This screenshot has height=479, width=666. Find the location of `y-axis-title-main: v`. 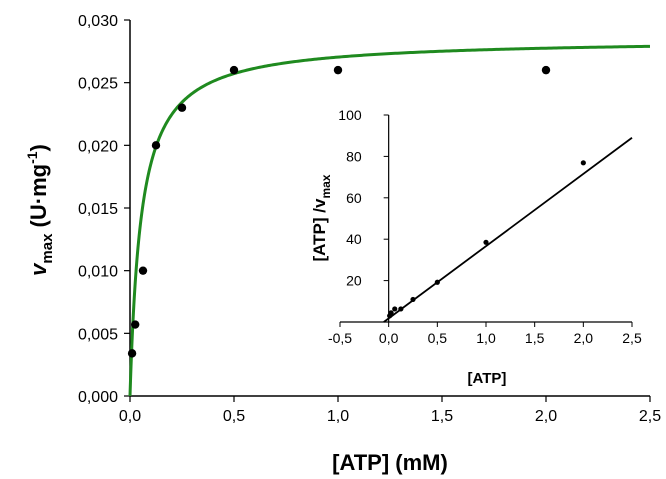

y-axis-title-main: v is located at coordinates (38, 269).